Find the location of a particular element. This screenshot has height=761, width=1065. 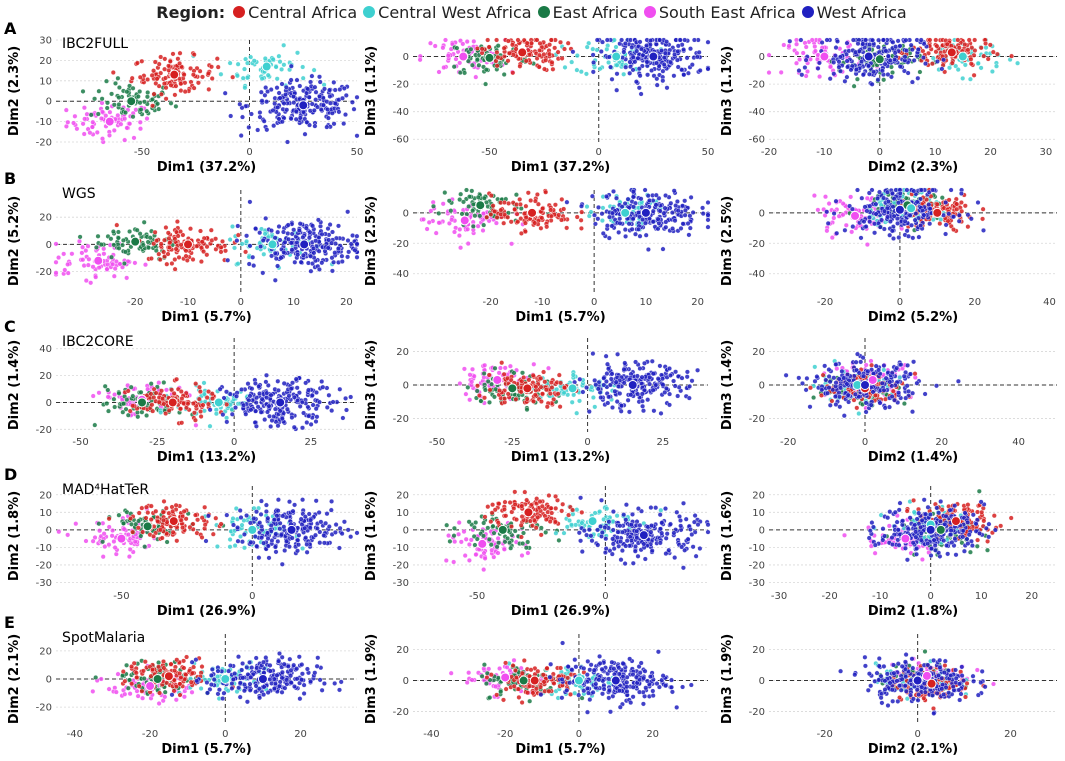

centroid-marker is located at coordinates (142, 402).